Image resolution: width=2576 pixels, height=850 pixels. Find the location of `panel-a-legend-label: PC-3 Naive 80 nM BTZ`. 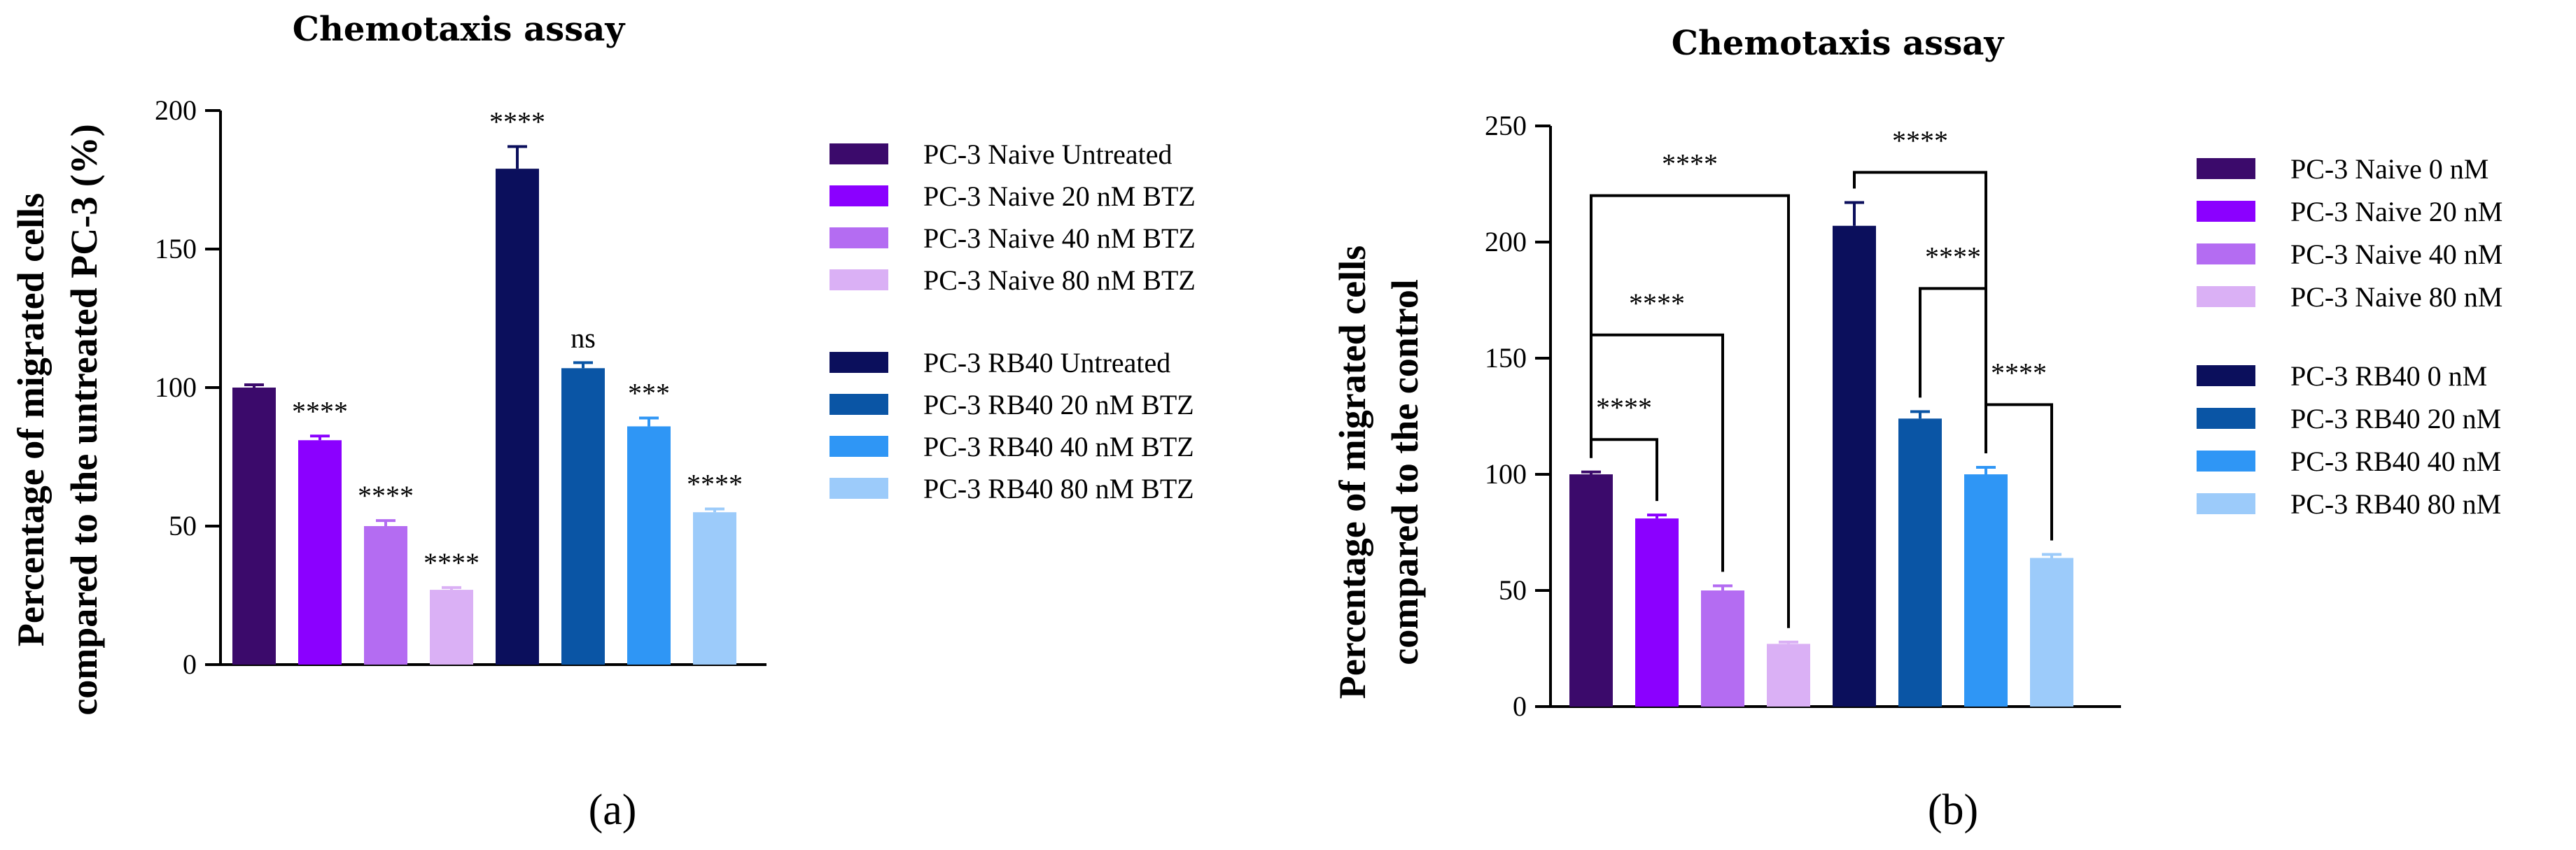

panel-a-legend-label: PC-3 Naive 80 nM BTZ is located at coordinates (1059, 280).